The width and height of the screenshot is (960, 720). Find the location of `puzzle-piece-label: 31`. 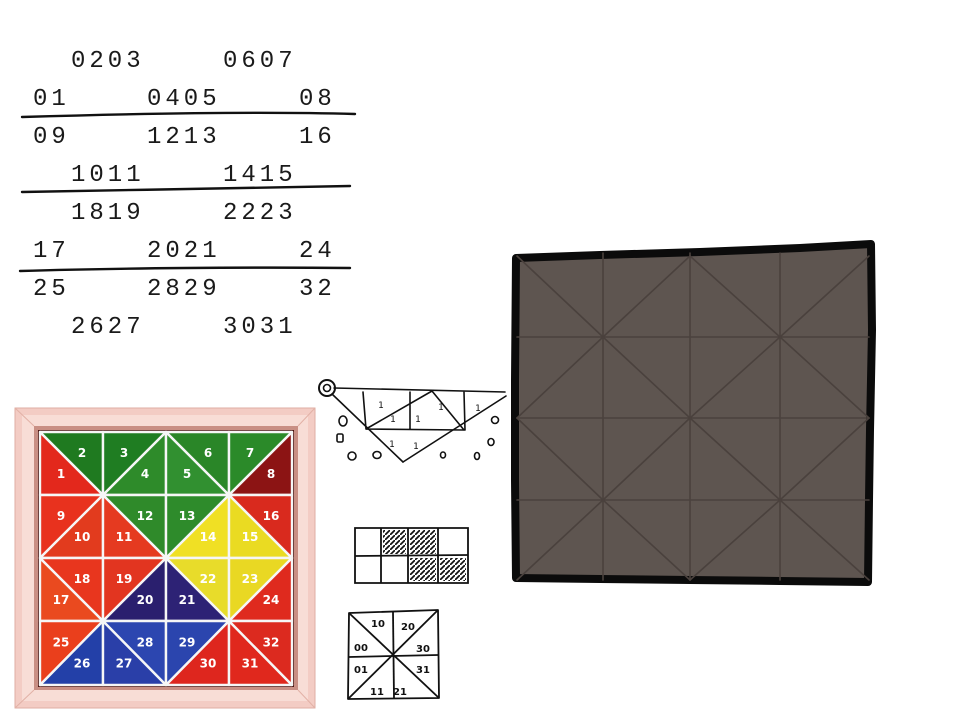

puzzle-piece-label: 31 is located at coordinates (250, 664).